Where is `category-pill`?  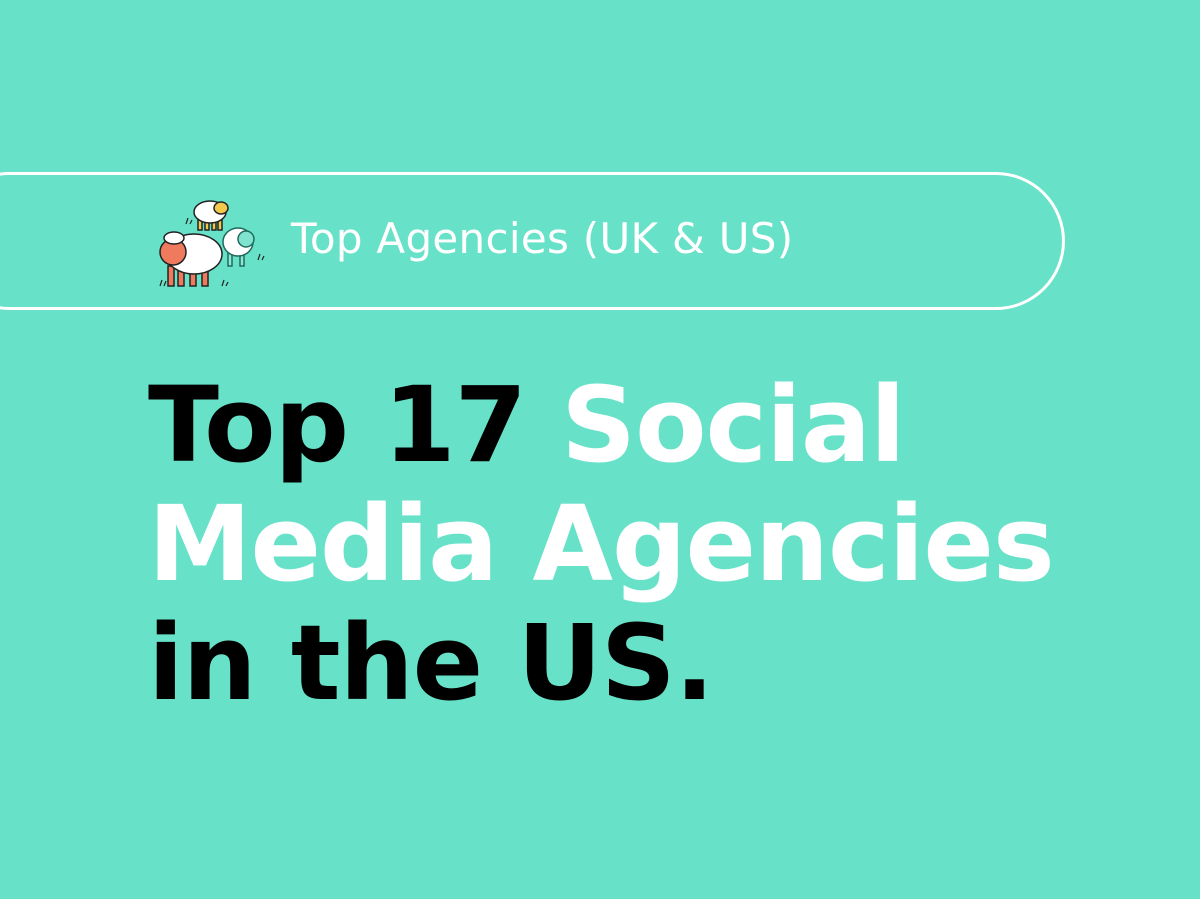
category-pill is located at coordinates (532, 241).